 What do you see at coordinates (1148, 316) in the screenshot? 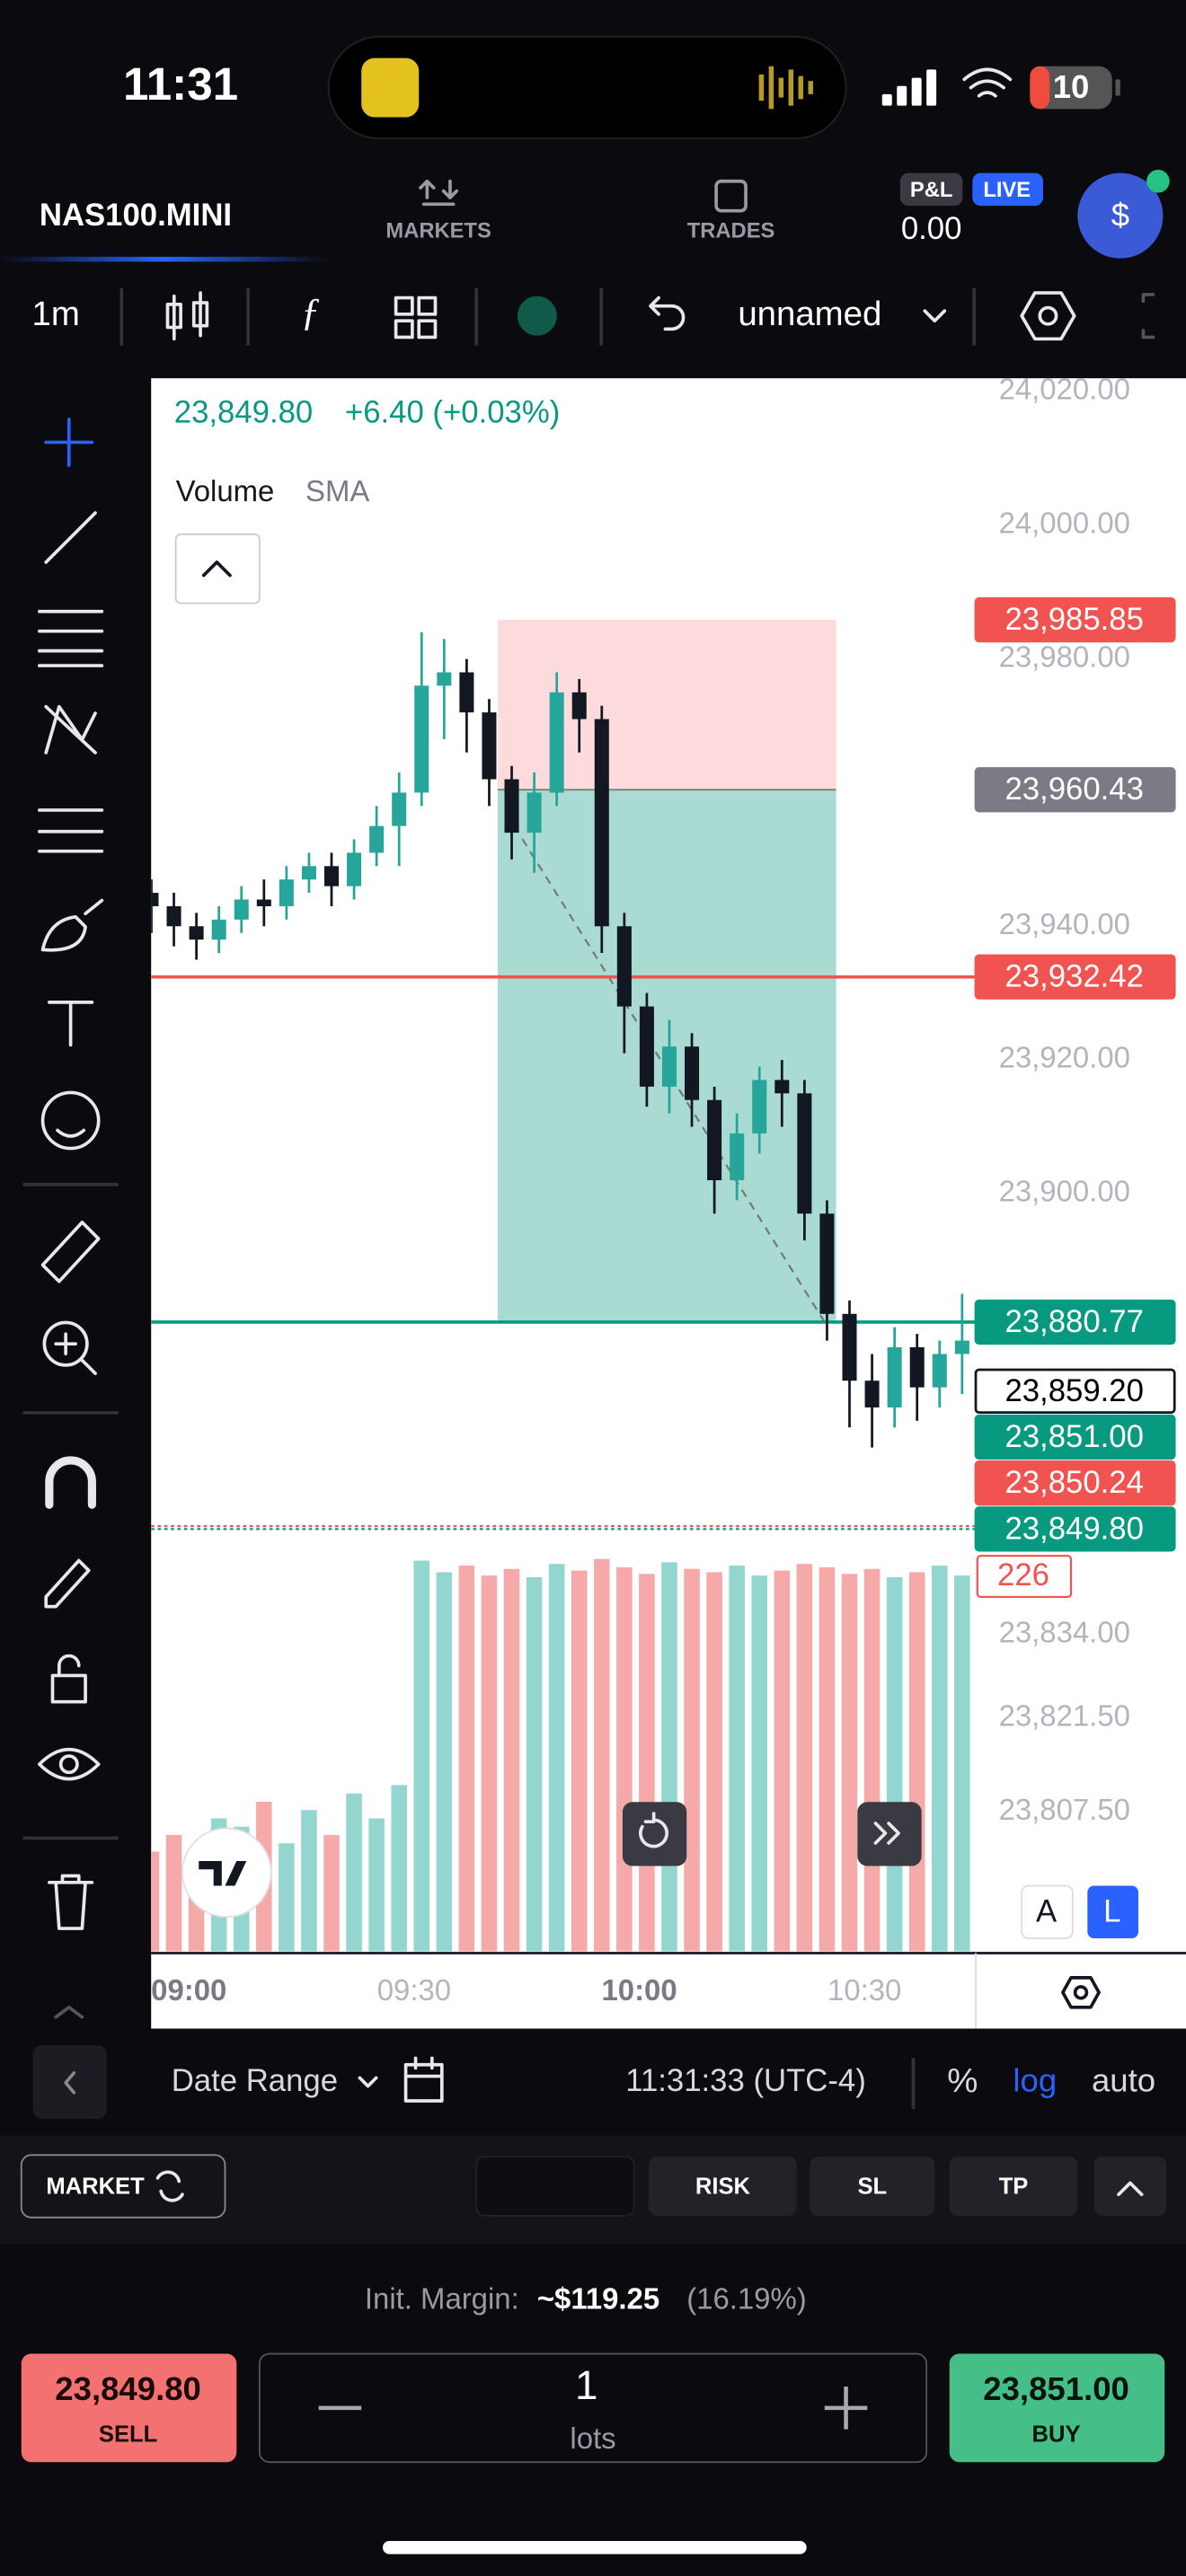
I see `fullscreen-icon` at bounding box center [1148, 316].